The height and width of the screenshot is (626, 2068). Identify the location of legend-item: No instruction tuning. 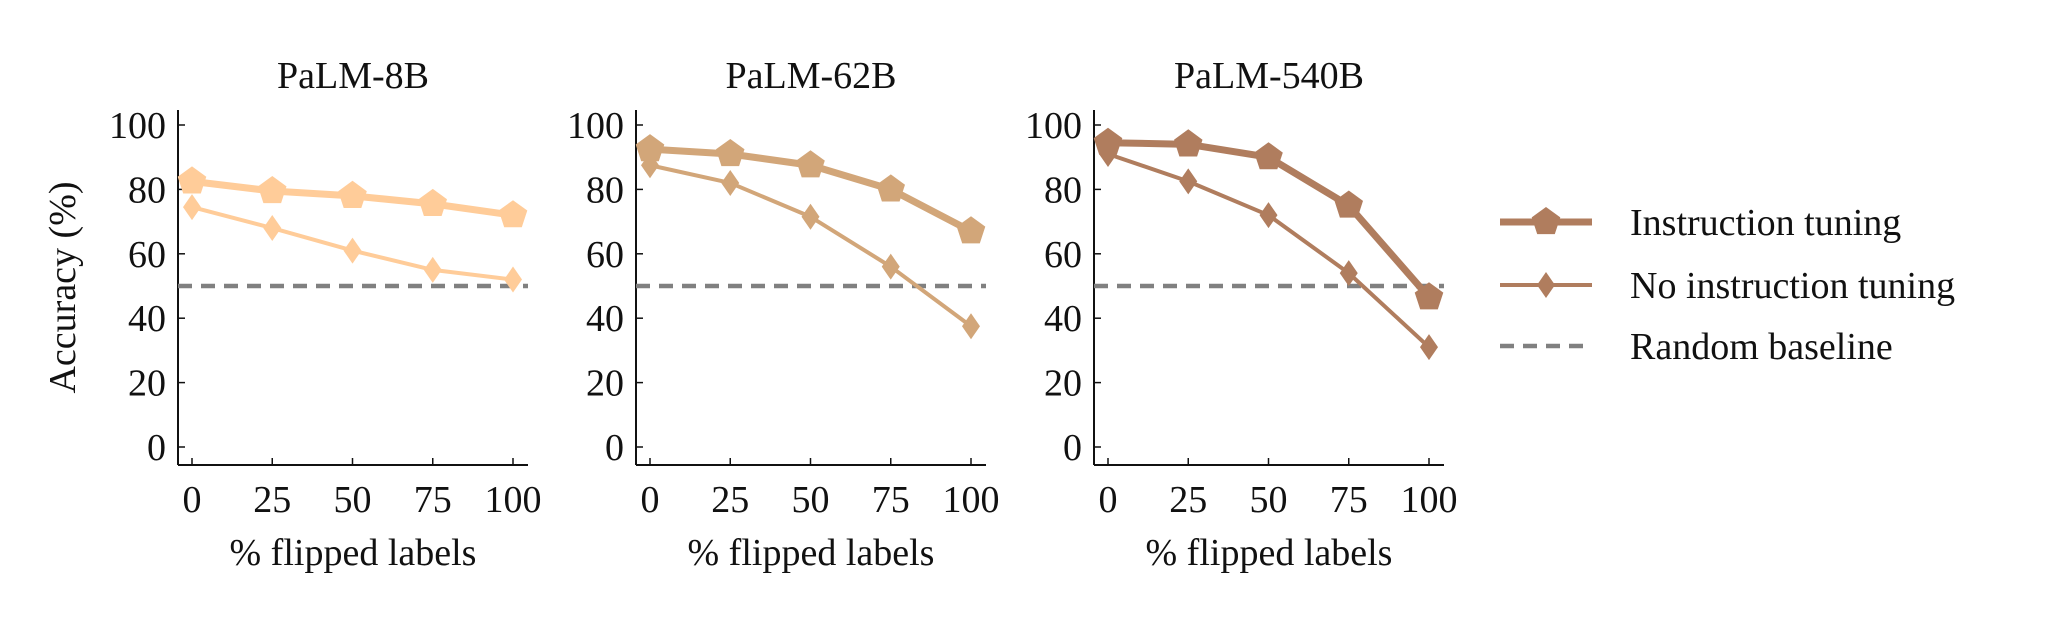
(1727, 286).